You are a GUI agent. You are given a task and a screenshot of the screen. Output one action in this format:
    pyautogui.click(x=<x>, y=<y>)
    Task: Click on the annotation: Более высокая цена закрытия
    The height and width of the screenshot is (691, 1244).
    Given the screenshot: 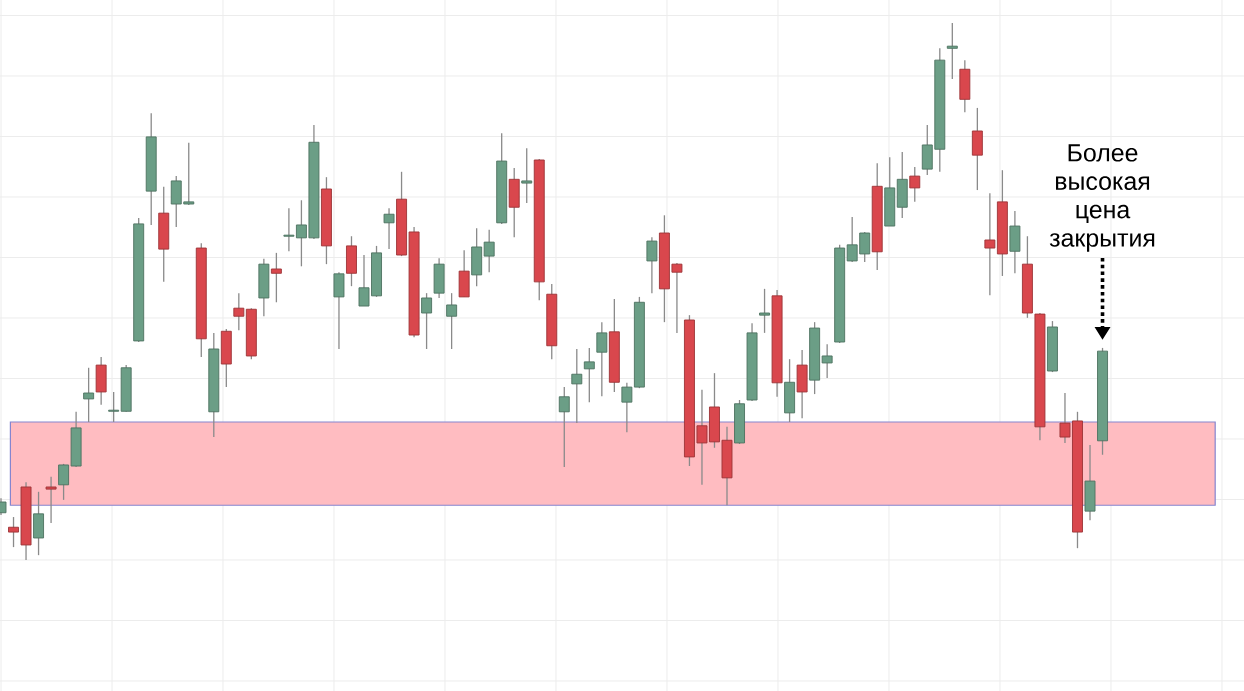 What is the action you would take?
    pyautogui.click(x=1102, y=198)
    